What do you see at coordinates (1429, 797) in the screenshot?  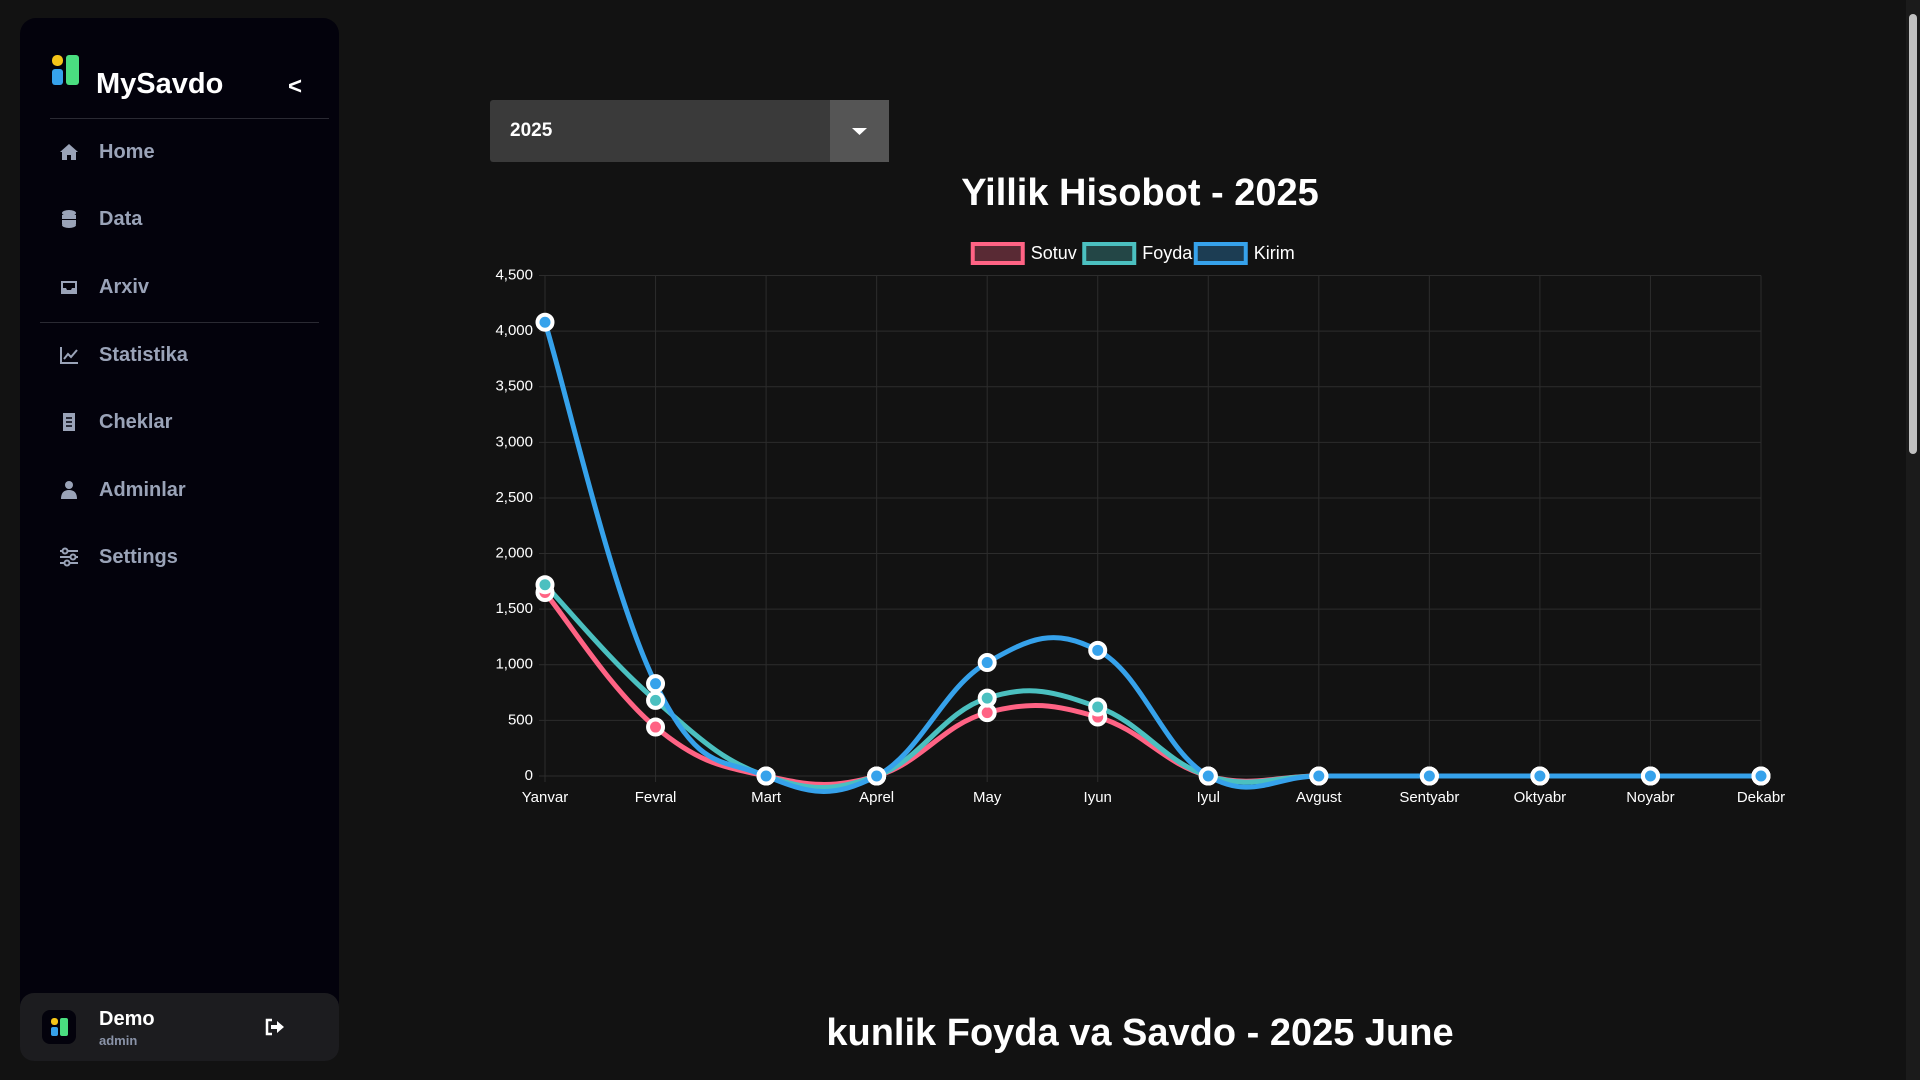 I see `x-tick-label: Sentyabr` at bounding box center [1429, 797].